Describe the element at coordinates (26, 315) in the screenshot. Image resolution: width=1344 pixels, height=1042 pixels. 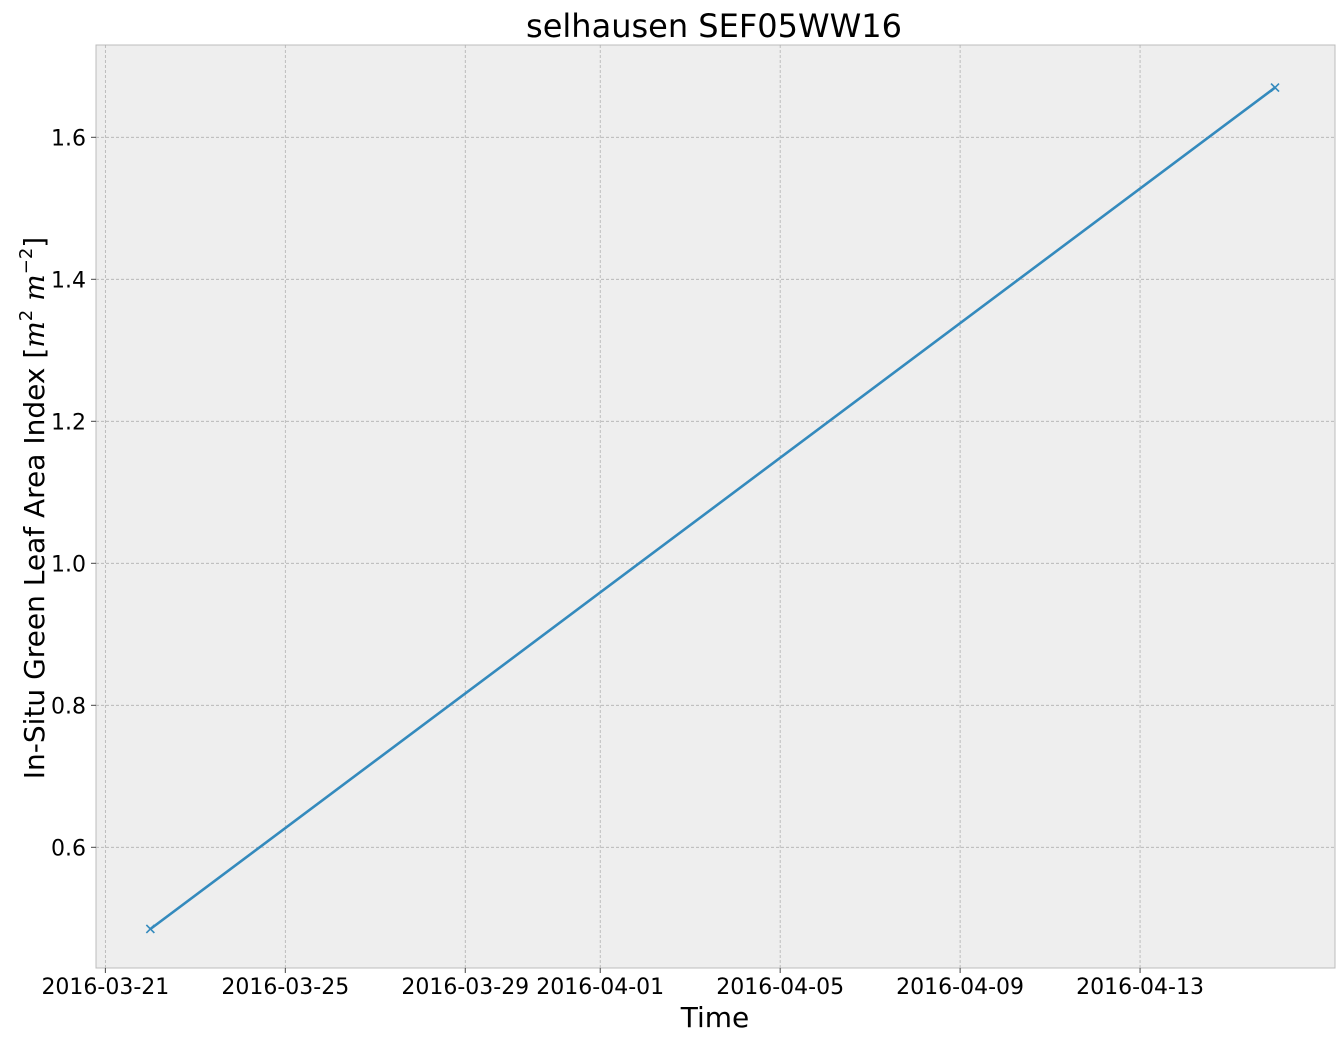
I see `y-axis-unit-exp-1: 2` at that location.